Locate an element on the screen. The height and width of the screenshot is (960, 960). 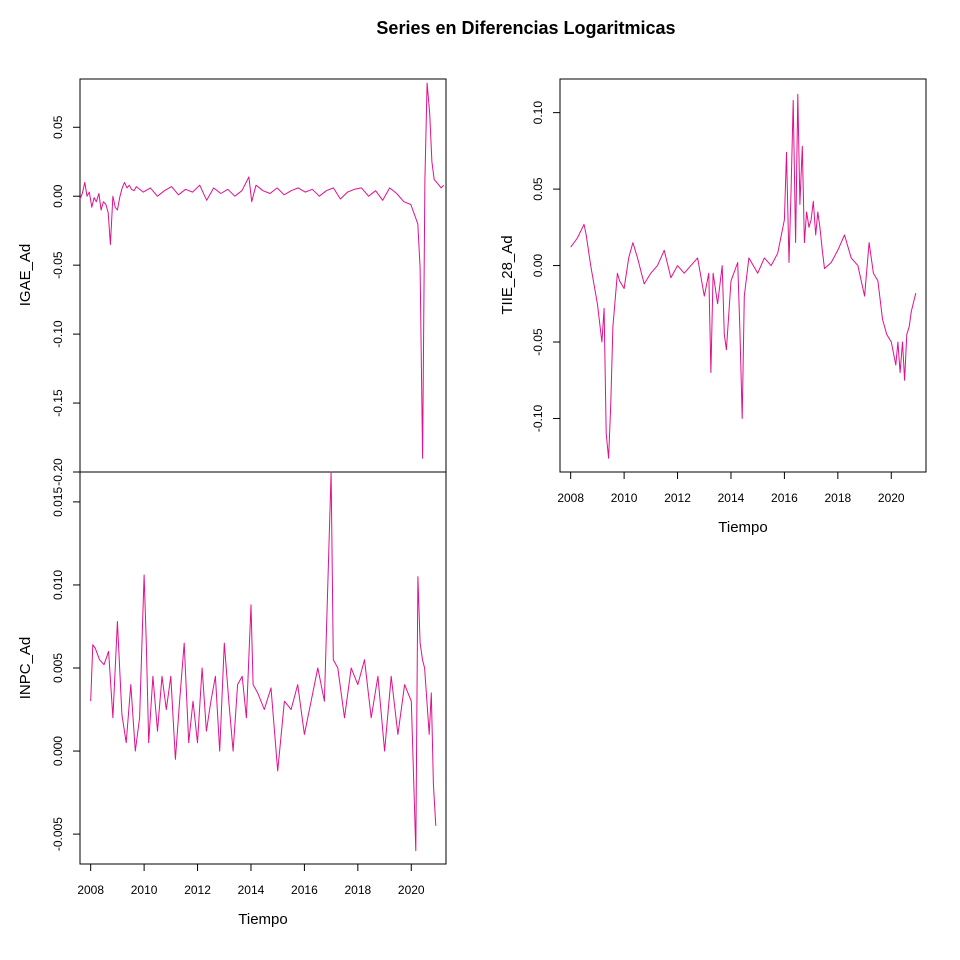
y-tick-label: -0.15 is located at coordinates (58, 403).